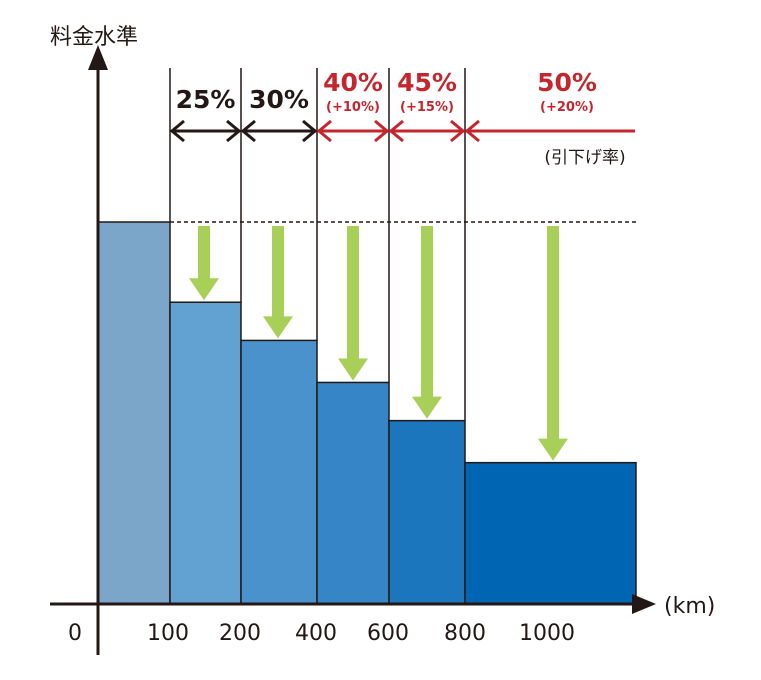 Image resolution: width=761 pixels, height=680 pixels. I want to click on x-axis-label: (km), so click(689, 606).